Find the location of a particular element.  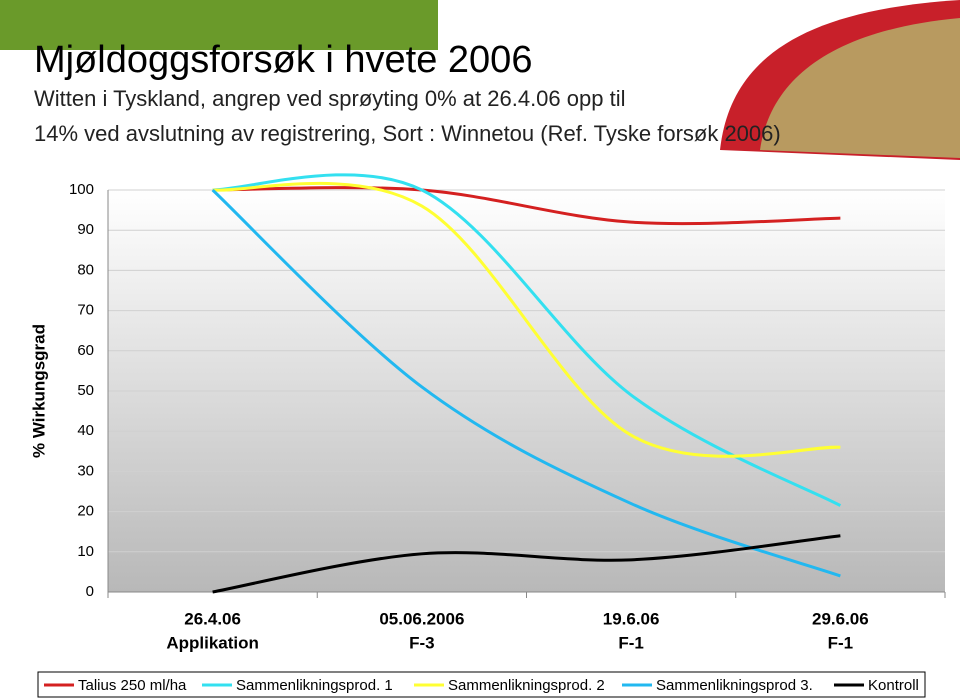

legend-label: Sammenlikningsprod. 2 is located at coordinates (526, 685).